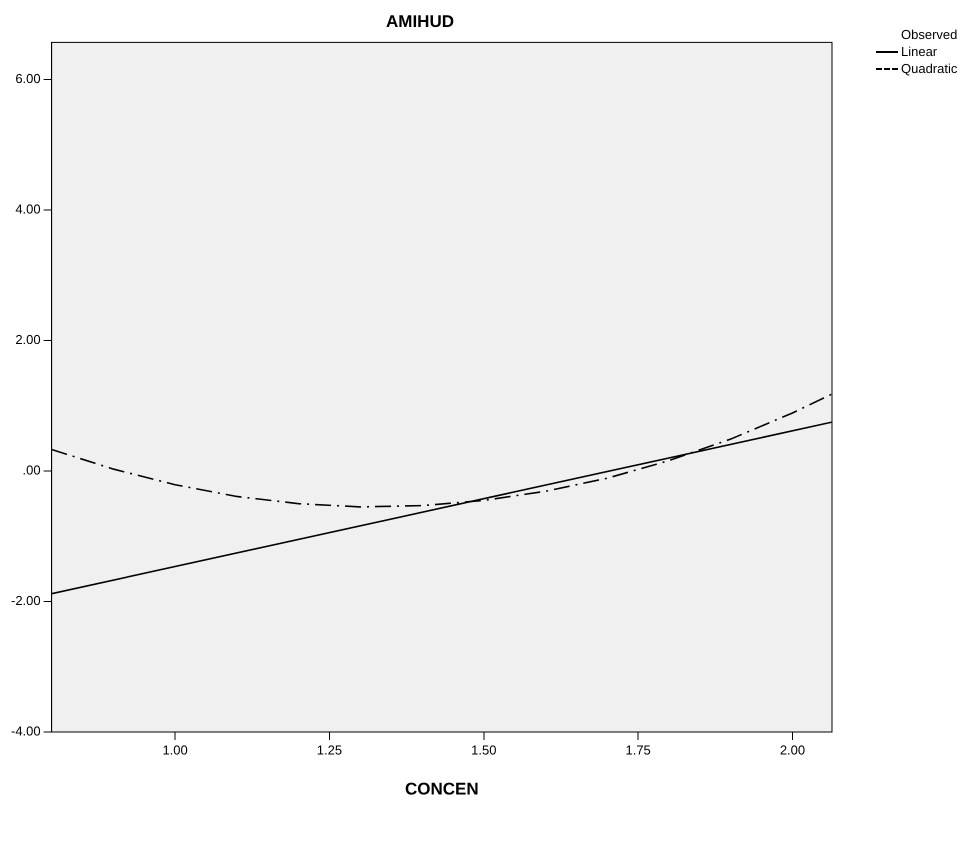 The height and width of the screenshot is (844, 975). Describe the element at coordinates (793, 750) in the screenshot. I see `x-tick-label: 2.00` at that location.